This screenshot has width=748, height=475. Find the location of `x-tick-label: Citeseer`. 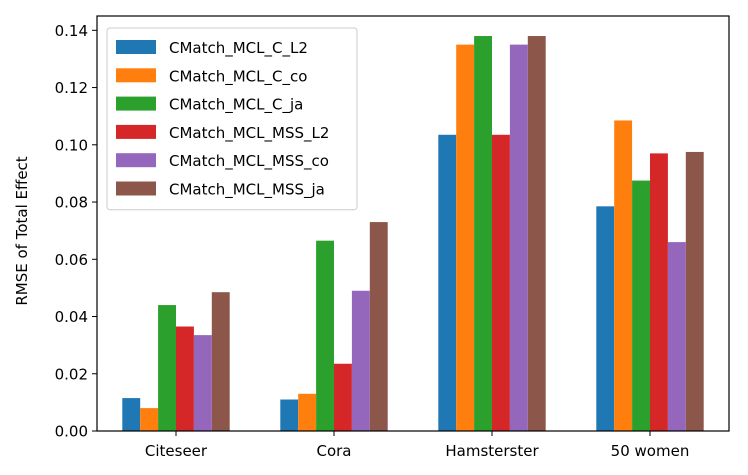

x-tick-label: Citeseer is located at coordinates (176, 451).